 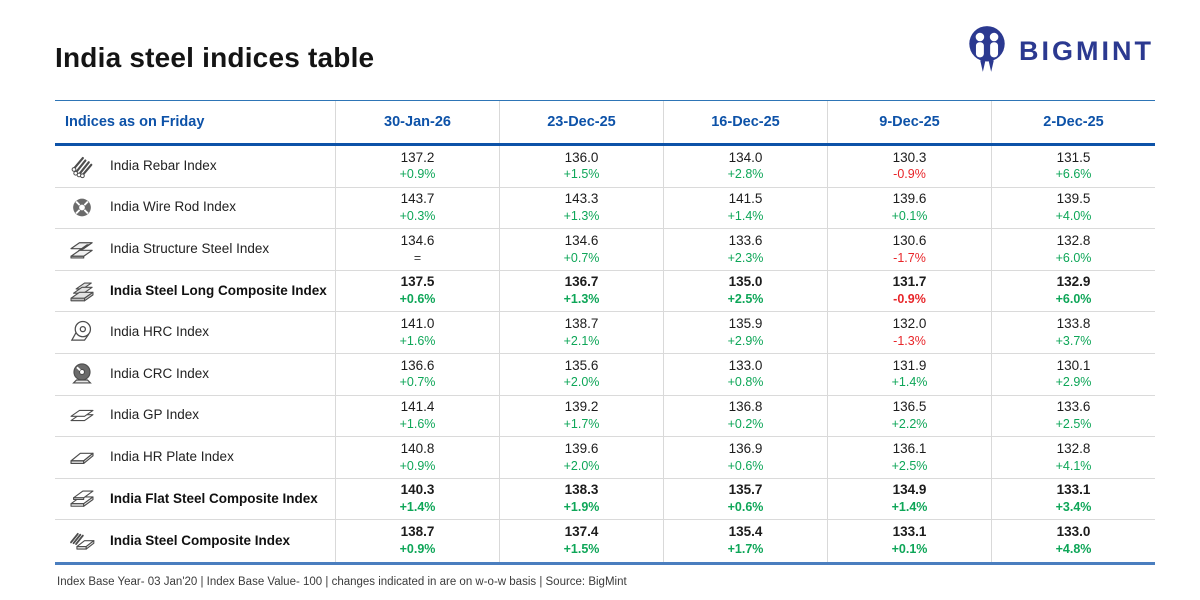 I want to click on index-value-cell: 133.0 +4.8%, so click(x=1073, y=541).